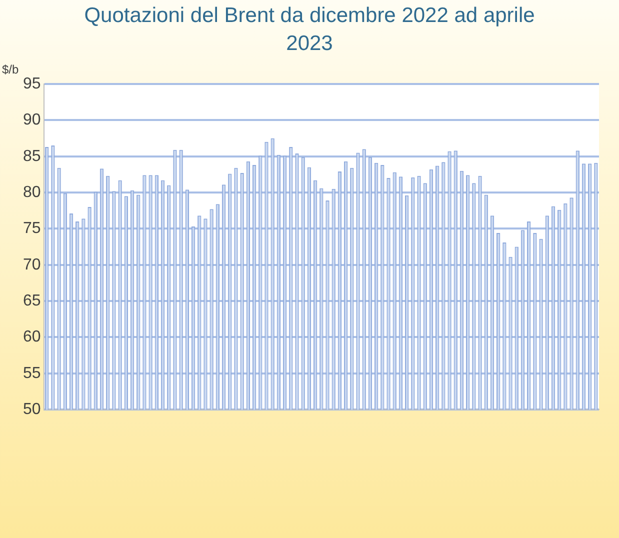  What do you see at coordinates (309, 30) in the screenshot?
I see `chart-title: Quotazioni del Brent da dicembre 2022 ad aprile 2023` at bounding box center [309, 30].